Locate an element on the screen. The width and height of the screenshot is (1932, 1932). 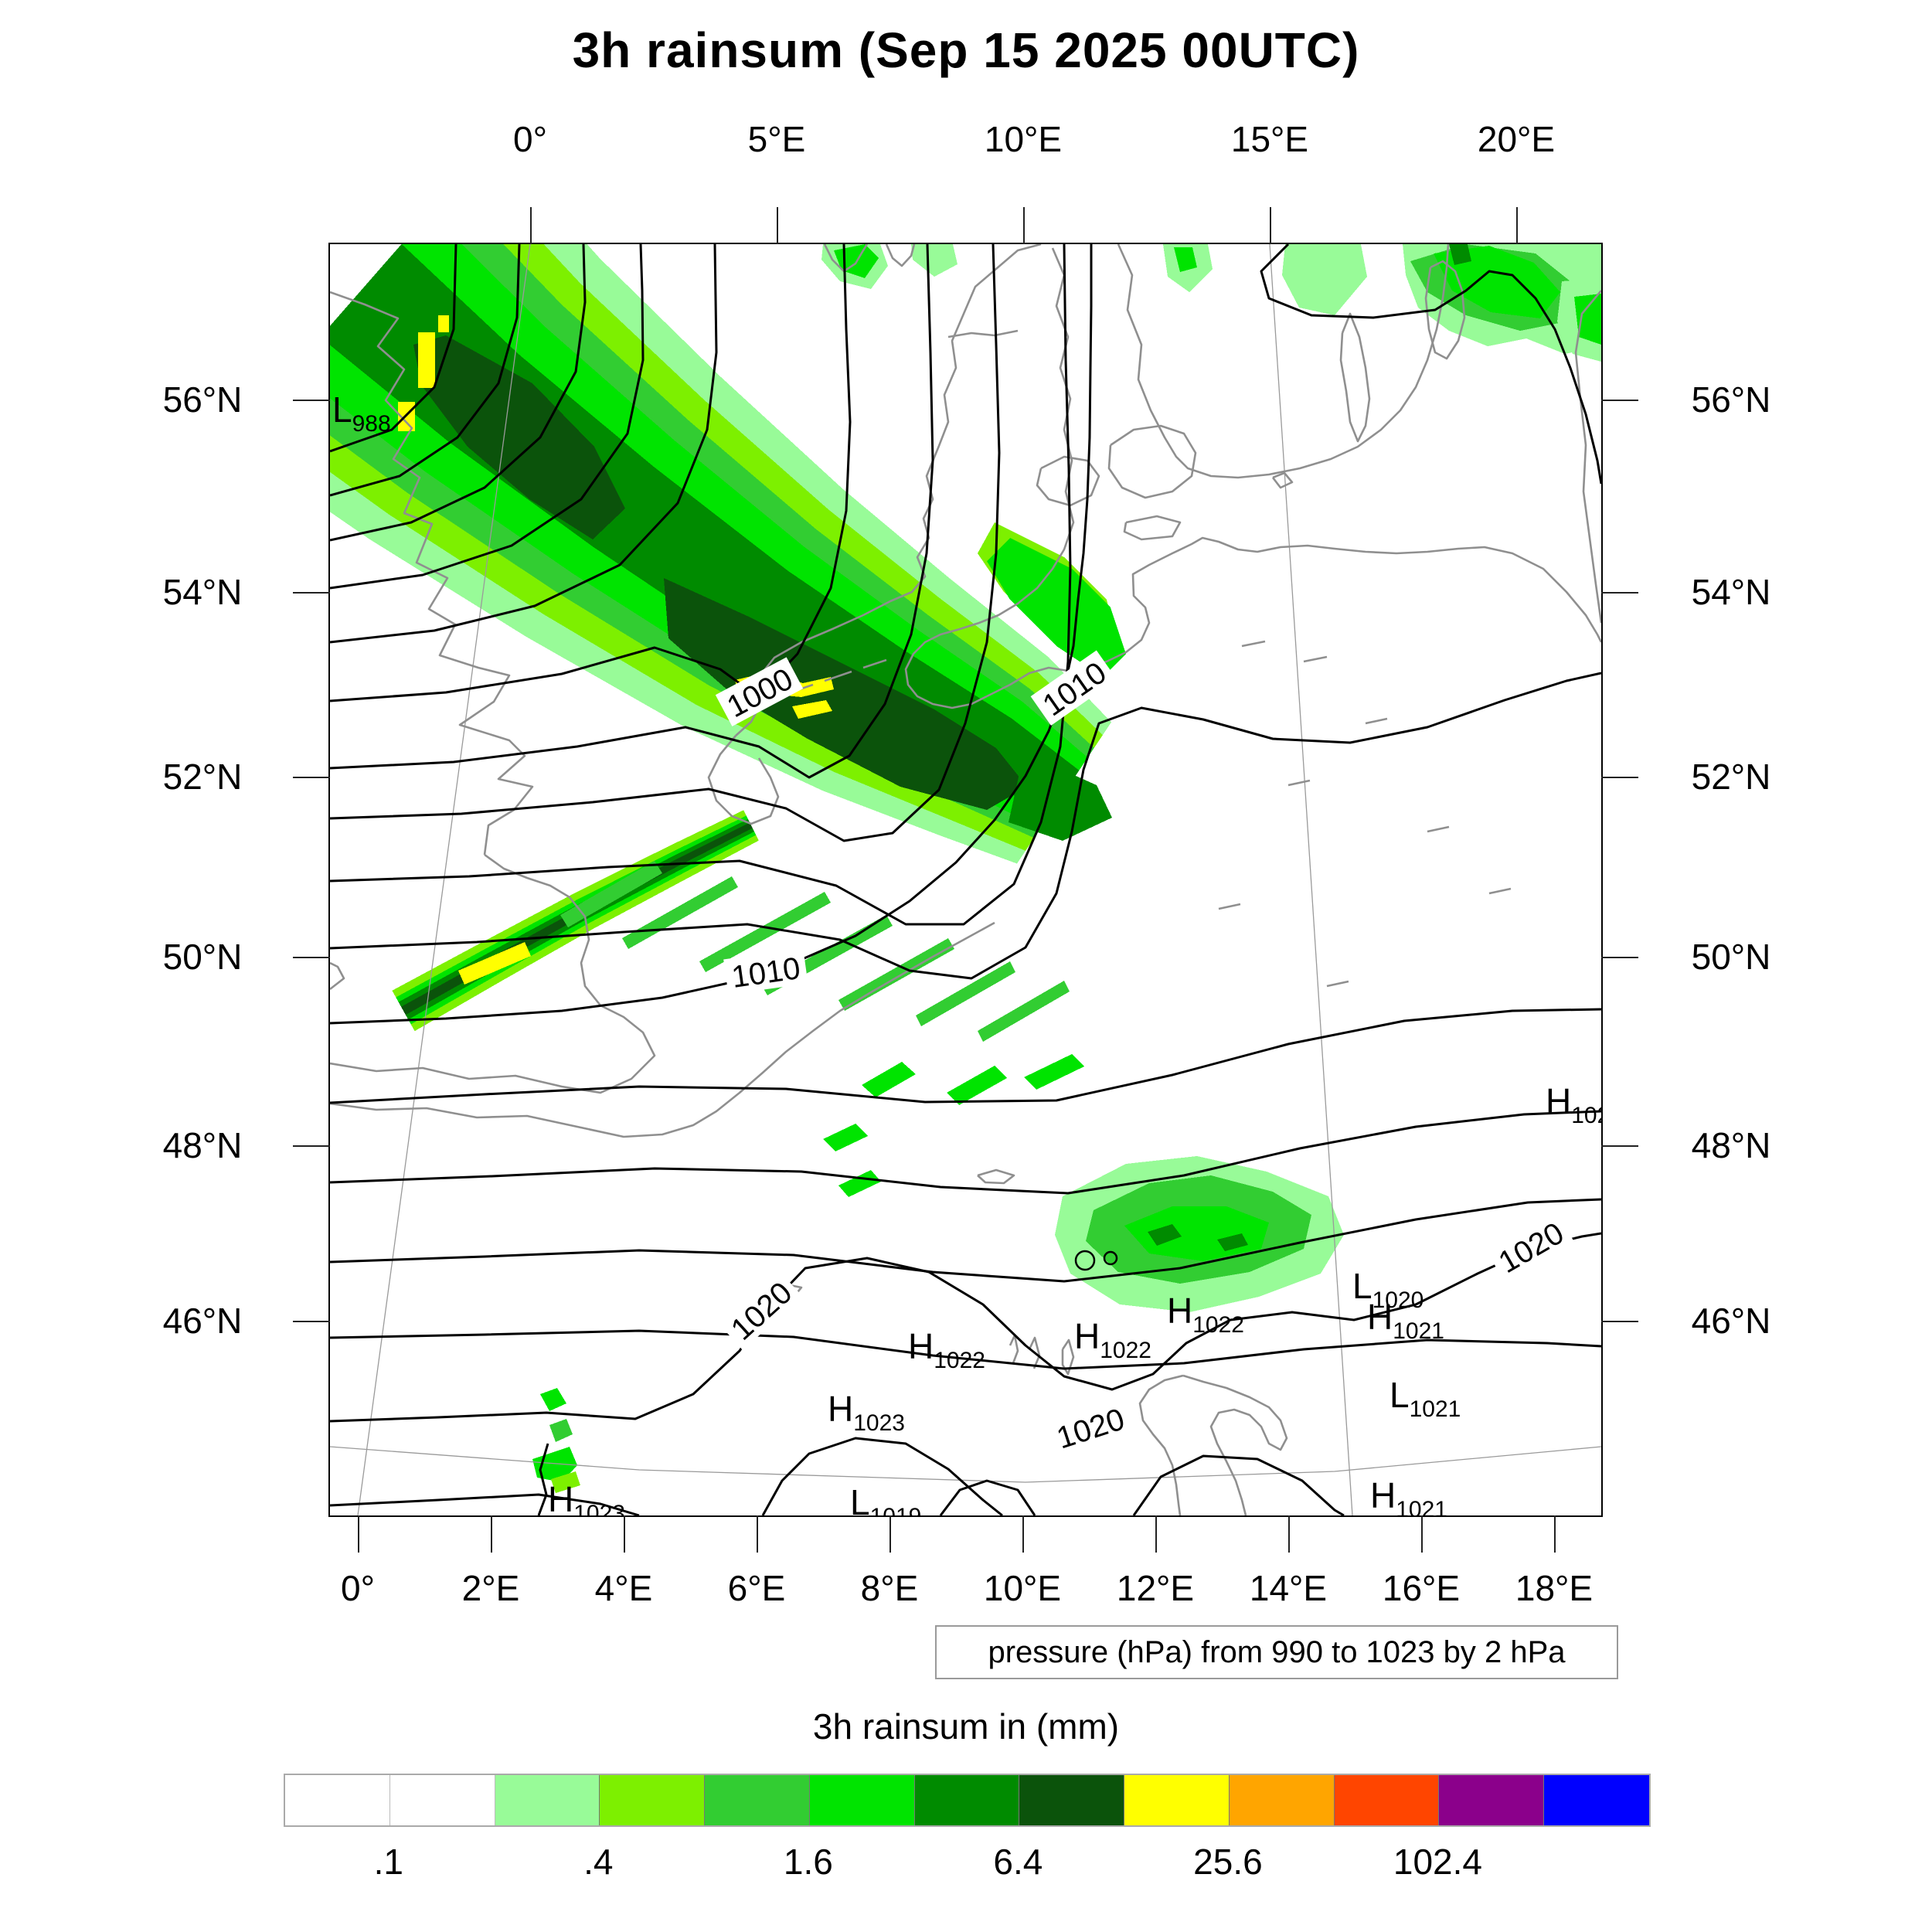
contour-label-box is located at coordinates (1073, 688).